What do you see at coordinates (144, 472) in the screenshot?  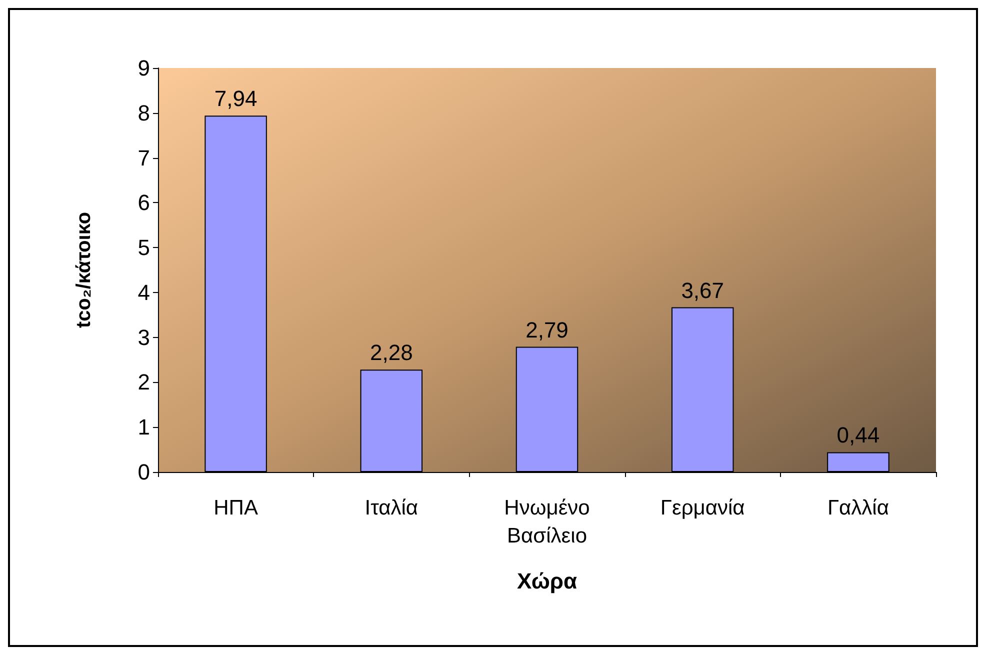 I see `y-tick-label: 0` at bounding box center [144, 472].